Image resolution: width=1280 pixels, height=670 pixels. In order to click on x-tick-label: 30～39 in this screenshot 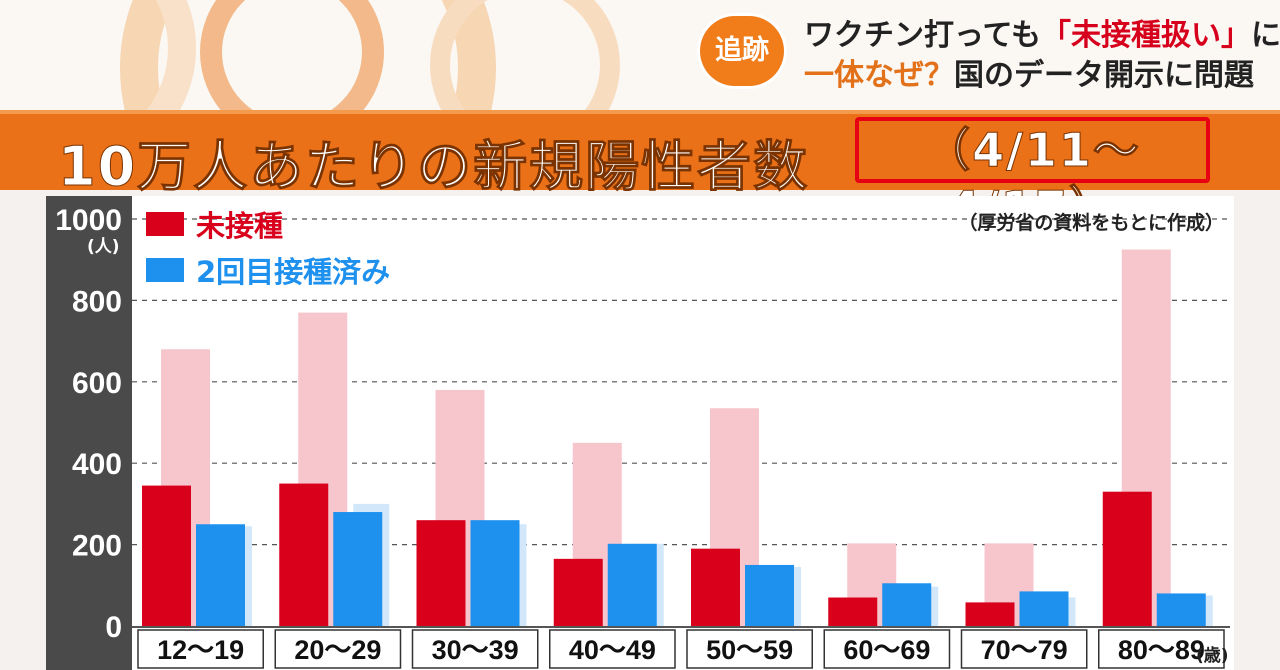, I will do `click(475, 650)`.